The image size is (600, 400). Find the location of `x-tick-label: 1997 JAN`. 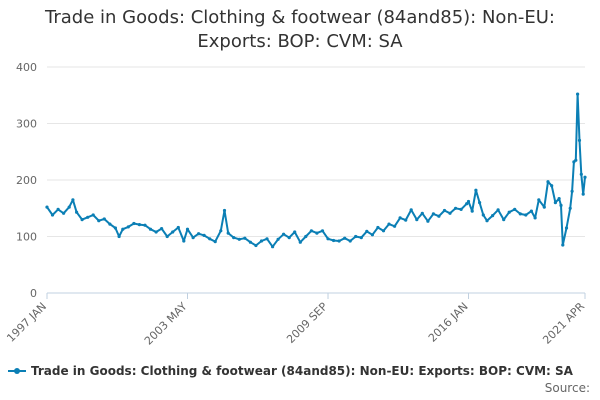

x-tick-label: 1997 JAN is located at coordinates (26, 322).